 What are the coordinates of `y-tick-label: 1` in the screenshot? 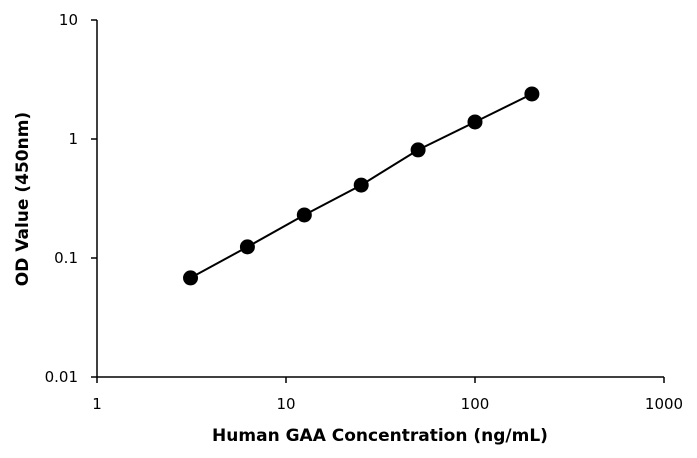 It's located at (73, 139).